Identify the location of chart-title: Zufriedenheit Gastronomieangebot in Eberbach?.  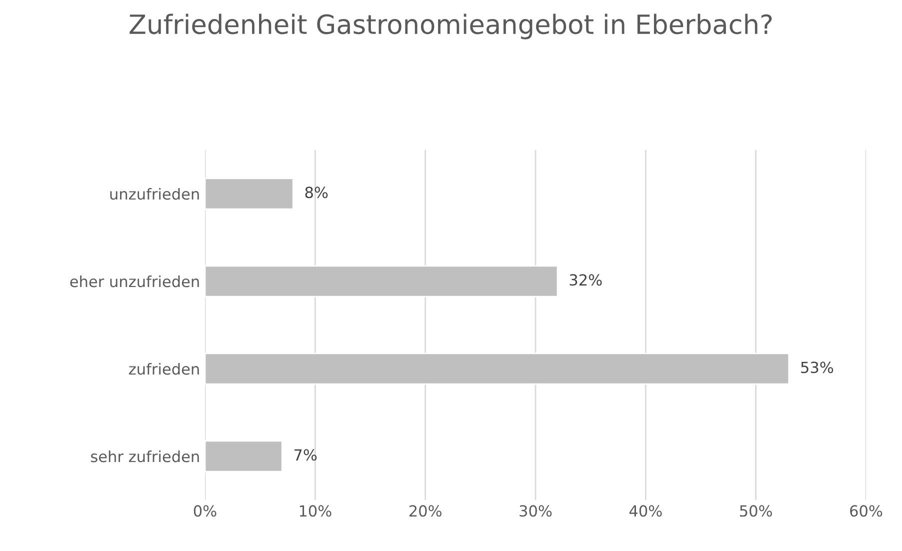
(451, 27).